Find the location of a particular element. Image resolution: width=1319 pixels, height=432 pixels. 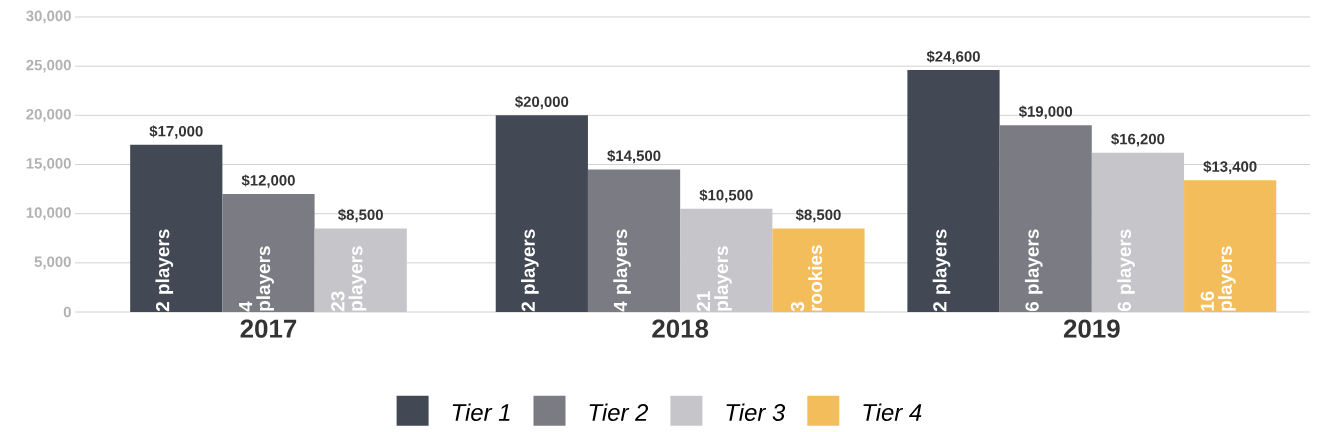

y-tick-label: 5,000 is located at coordinates (52, 263).